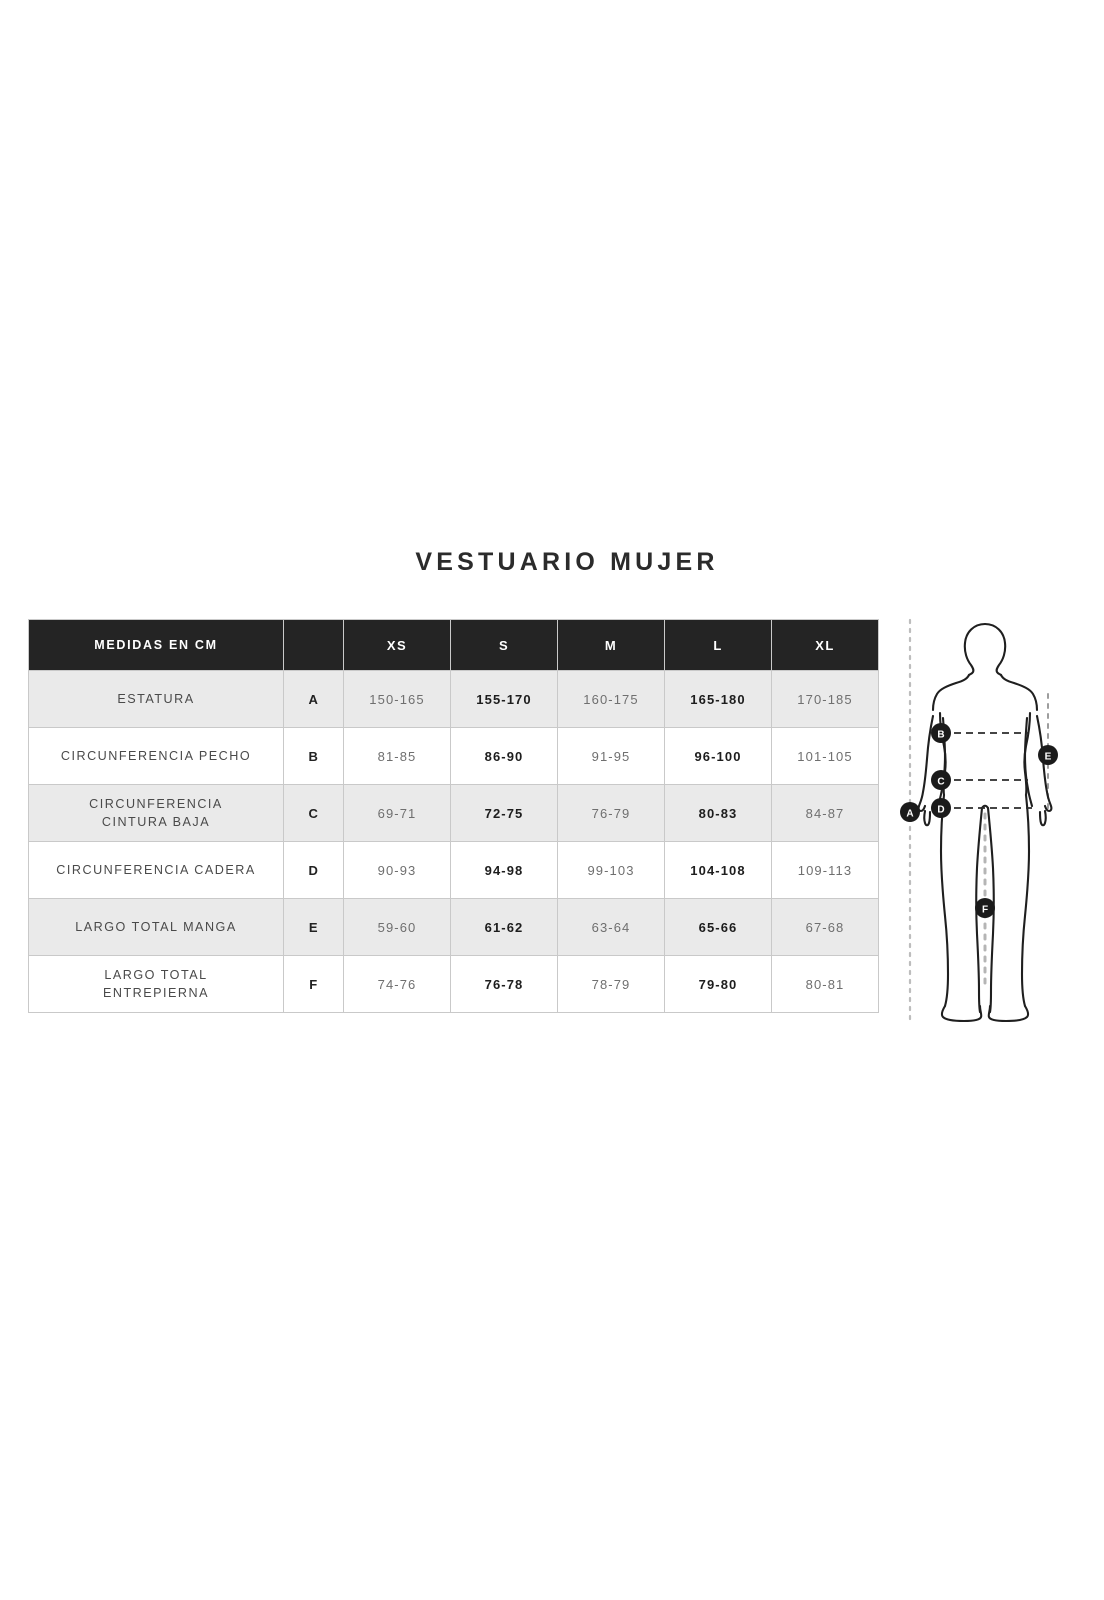 This screenshot has width=1104, height=1600. I want to click on cell-manga-xs: 59-60, so click(397, 927).